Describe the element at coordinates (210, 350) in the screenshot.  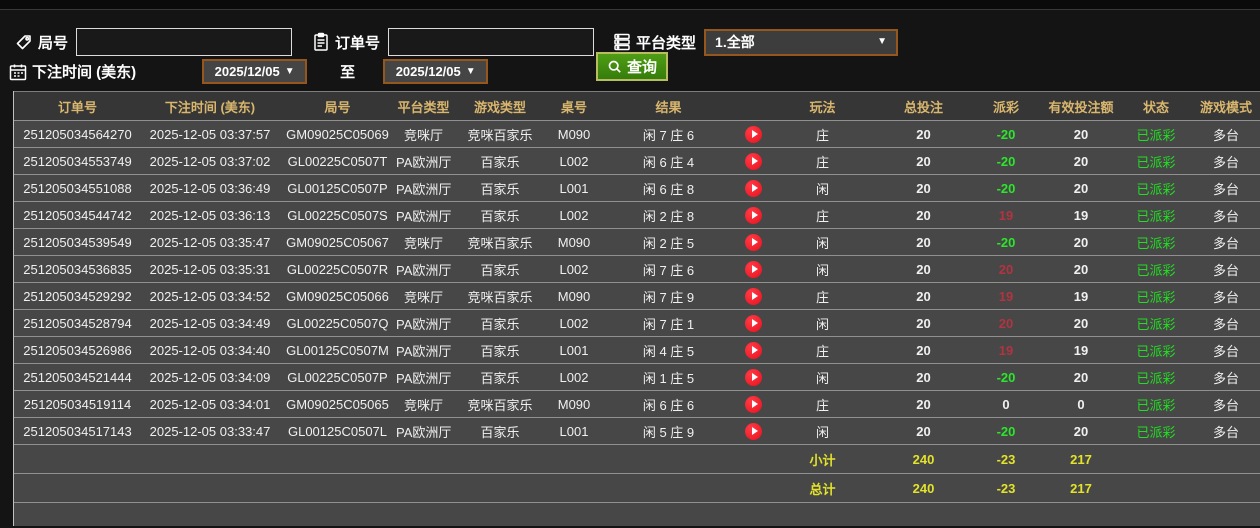
I see `cell-bet-time: 2025-12-05 03:34:40` at that location.